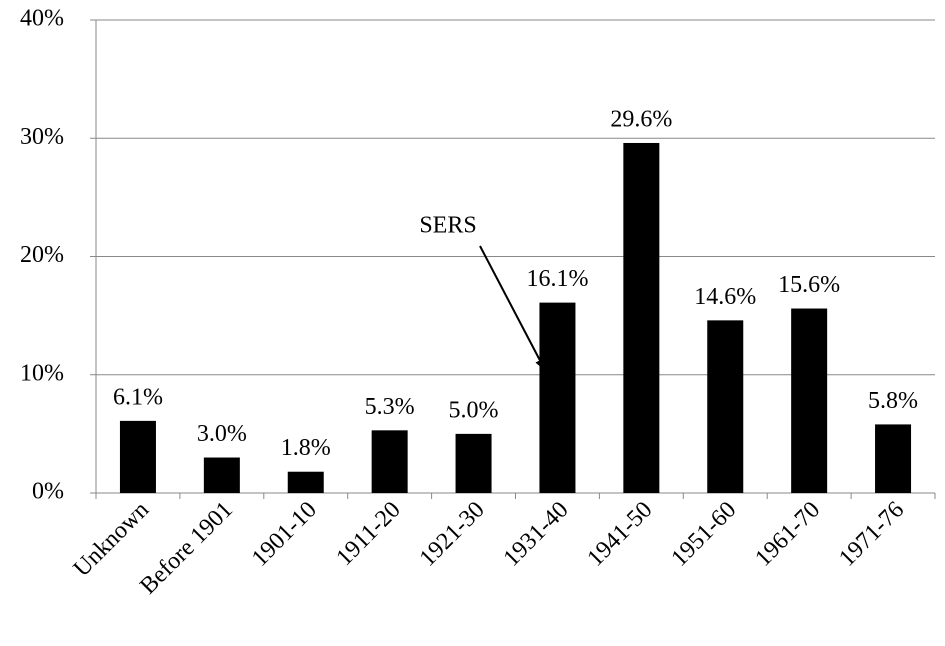  What do you see at coordinates (787, 534) in the screenshot?
I see `x-tick-label: 1961-70` at bounding box center [787, 534].